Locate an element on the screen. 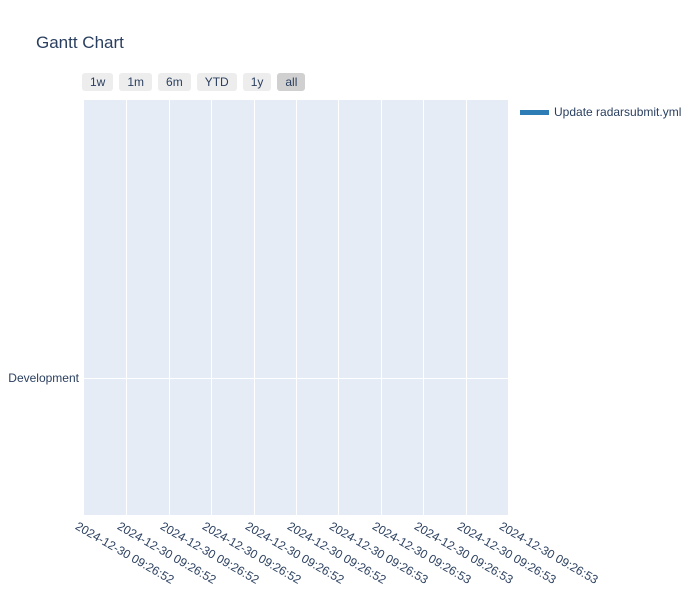 This screenshot has height=600, width=700. legend-label: Update radarsubmit.yml is located at coordinates (618, 112).